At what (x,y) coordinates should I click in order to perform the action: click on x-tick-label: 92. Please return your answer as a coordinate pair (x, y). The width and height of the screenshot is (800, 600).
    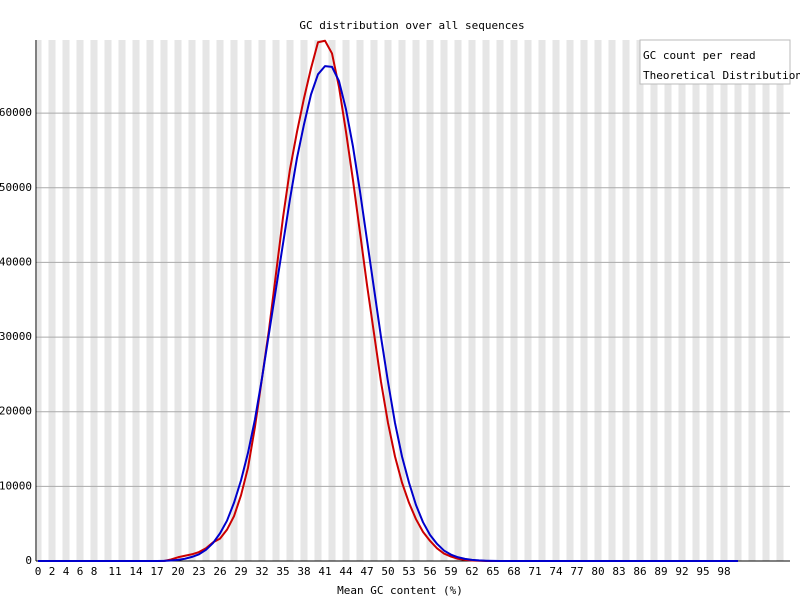
    Looking at the image, I should click on (681, 571).